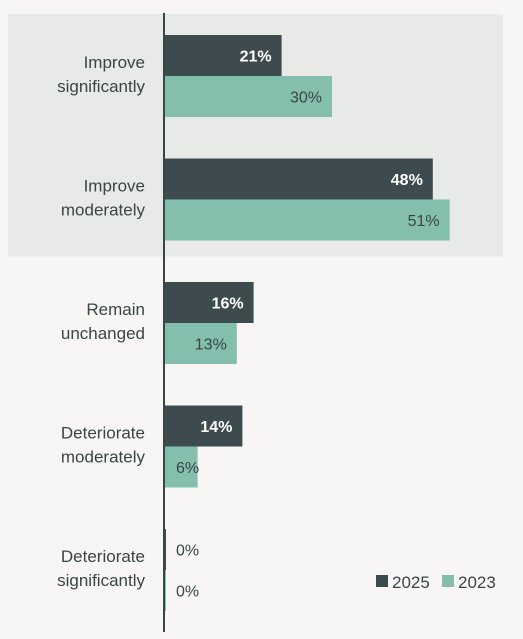  I want to click on legend-label-2023: 2023, so click(477, 582).